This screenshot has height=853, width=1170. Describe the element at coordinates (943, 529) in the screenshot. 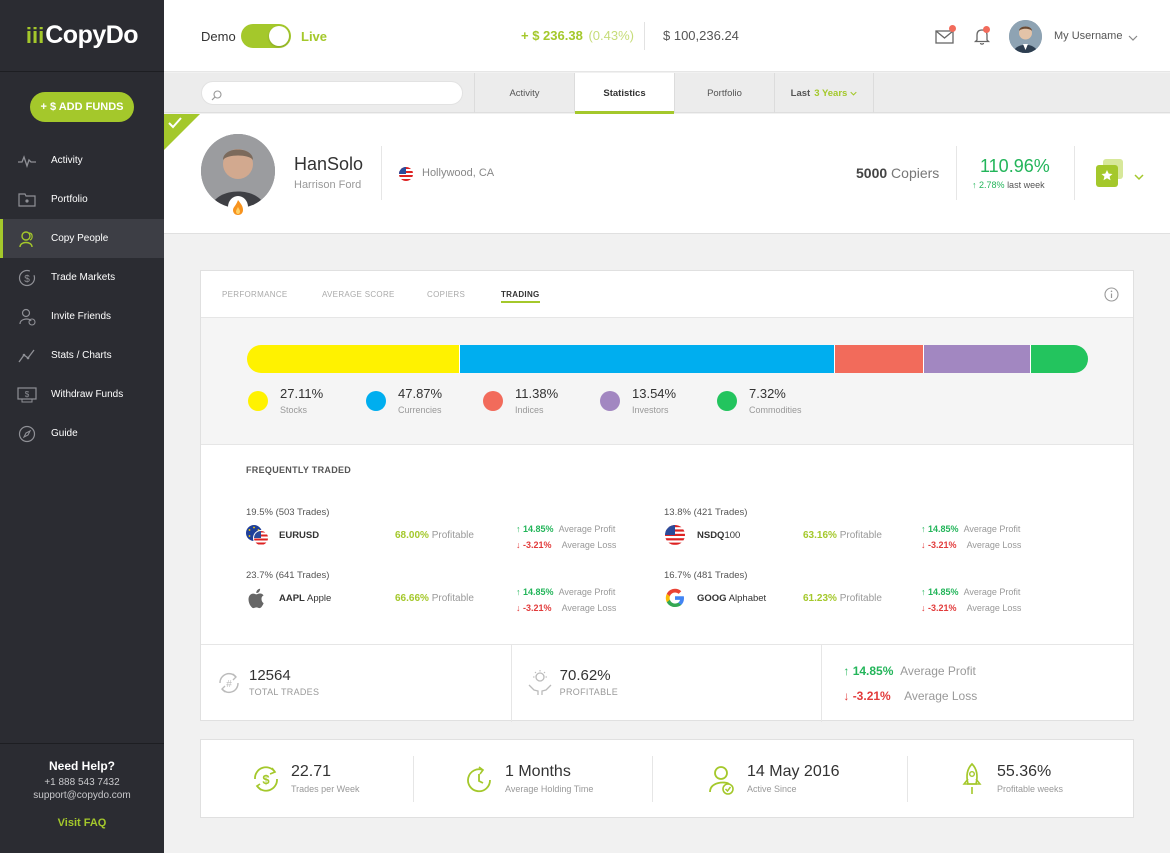

I see `avg-profit-value: 14.85%` at that location.